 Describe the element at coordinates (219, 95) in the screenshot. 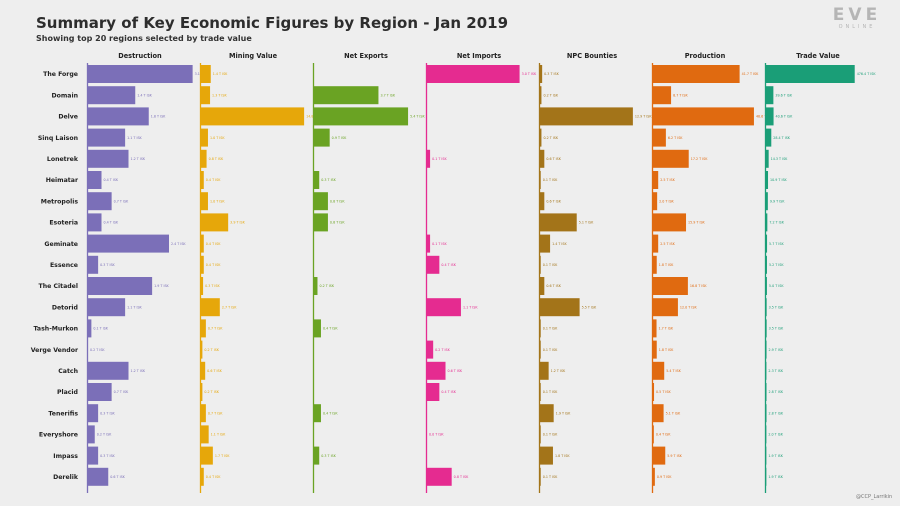

I see `value-label-mining-value-domain: 1.3 T ISK` at that location.